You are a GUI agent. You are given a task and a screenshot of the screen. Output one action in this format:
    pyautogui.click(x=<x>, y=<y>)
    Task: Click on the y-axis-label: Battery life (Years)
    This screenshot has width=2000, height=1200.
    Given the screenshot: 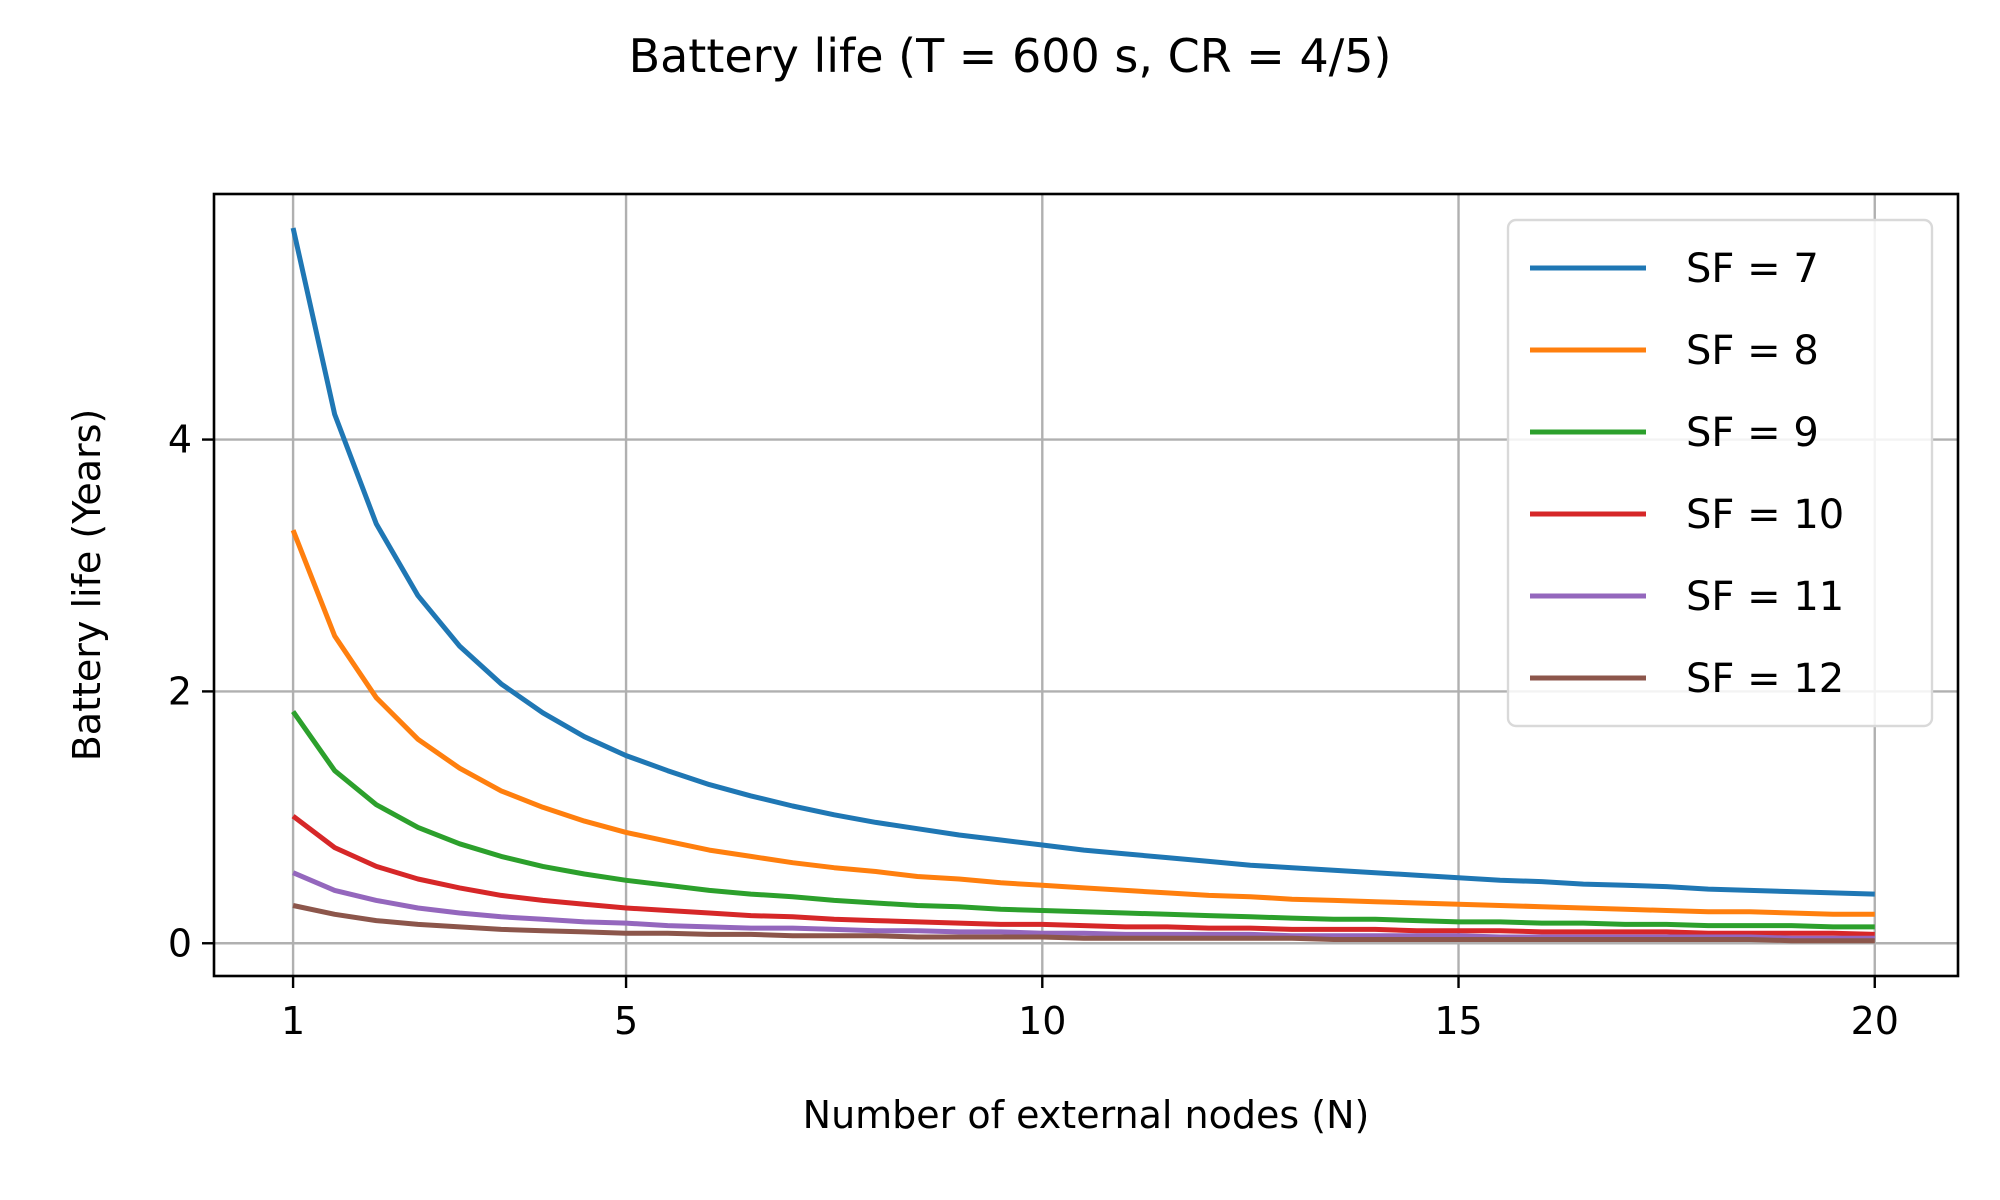 What is the action you would take?
    pyautogui.click(x=87, y=585)
    